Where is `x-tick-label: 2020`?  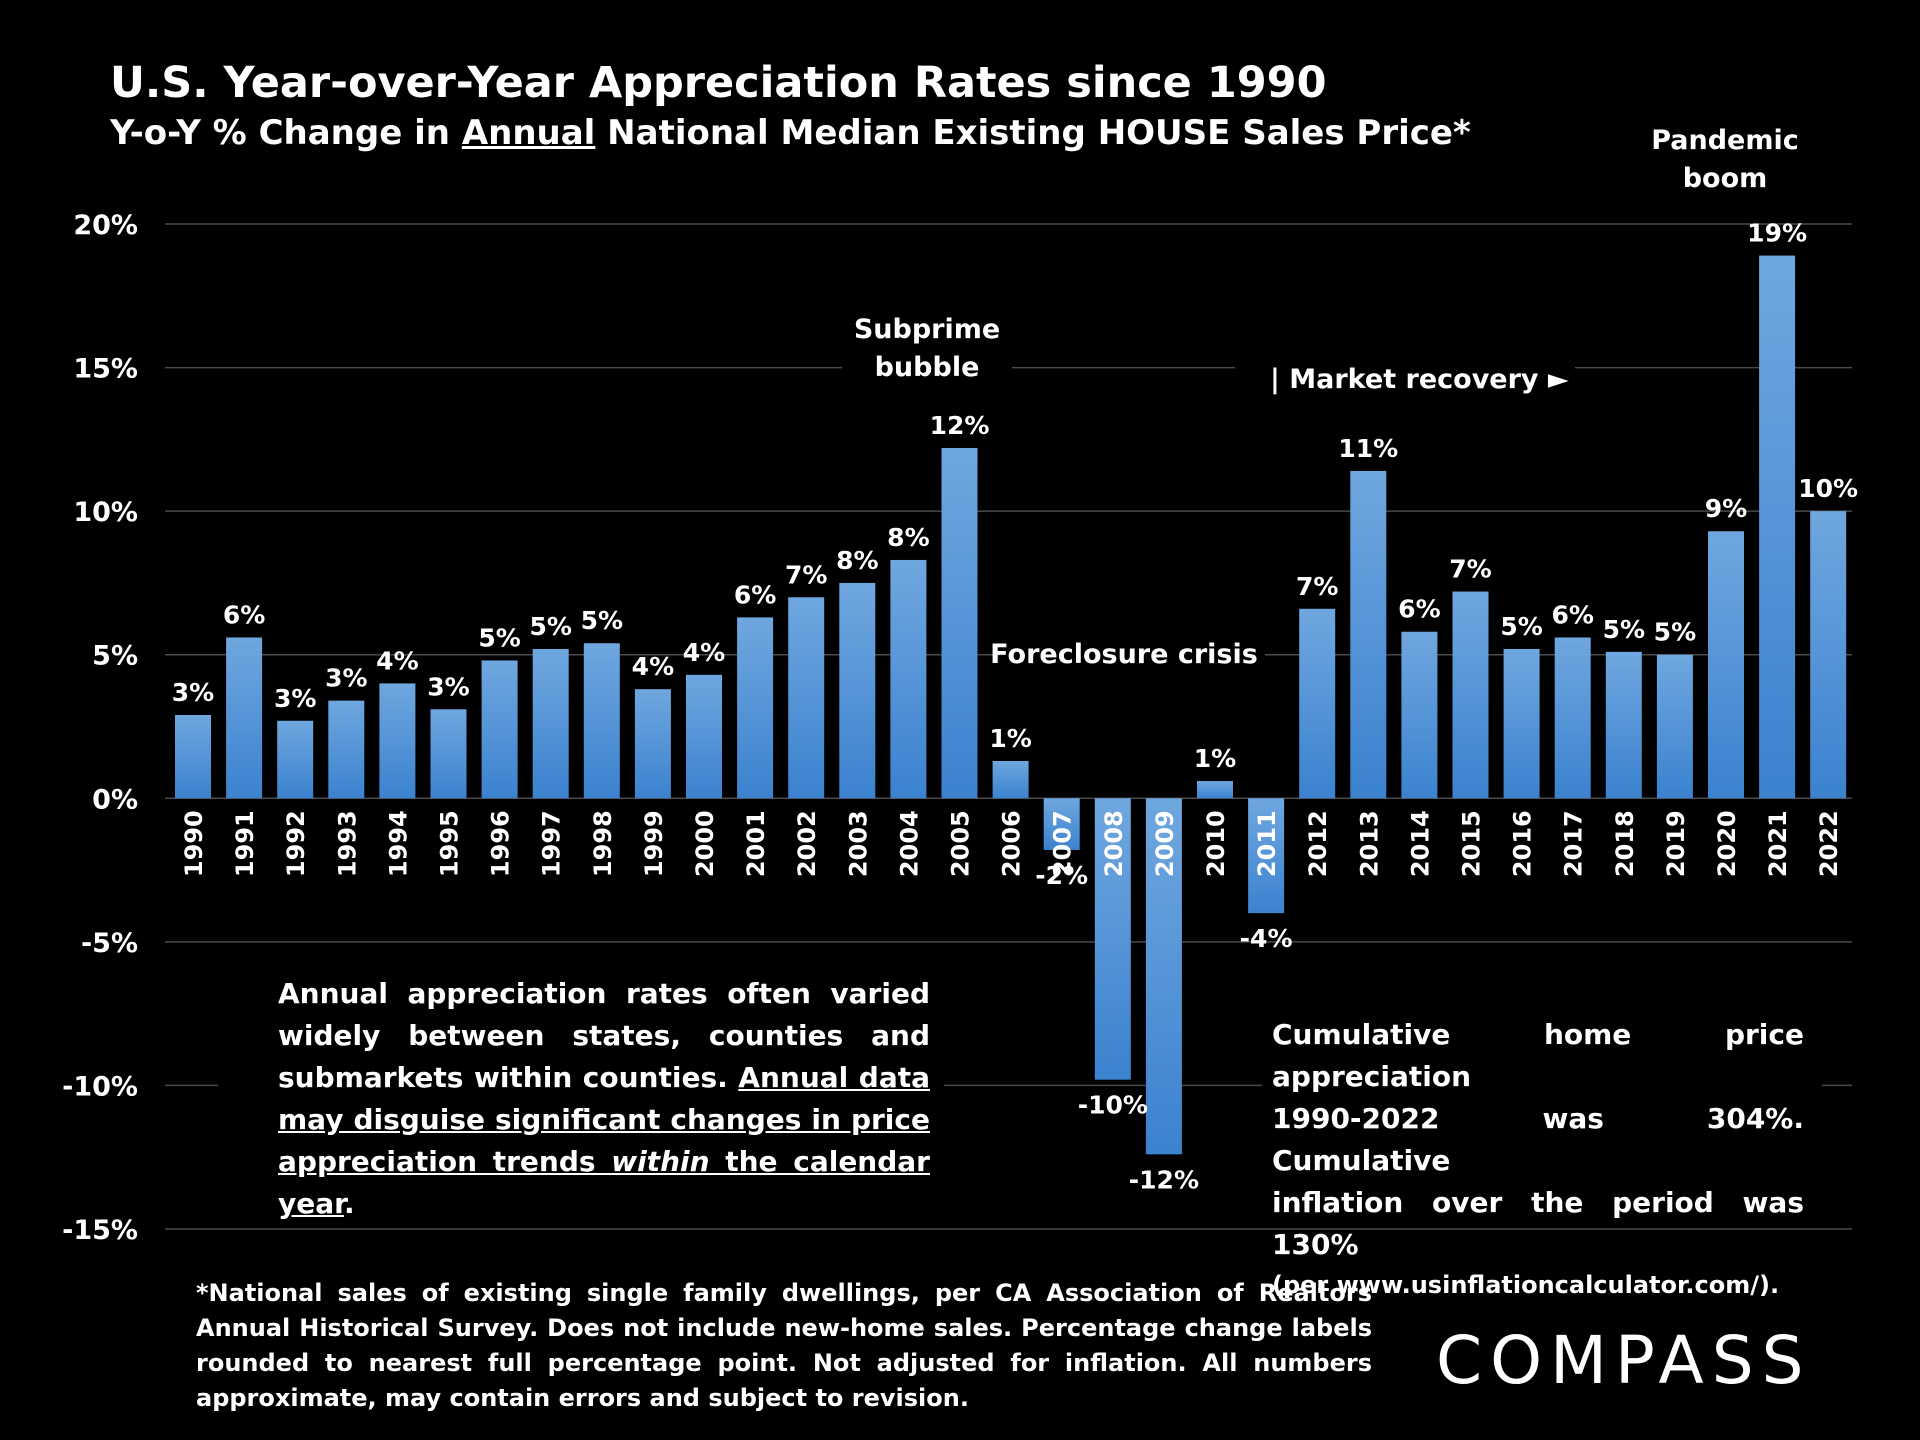
x-tick-label: 2020 is located at coordinates (1727, 843).